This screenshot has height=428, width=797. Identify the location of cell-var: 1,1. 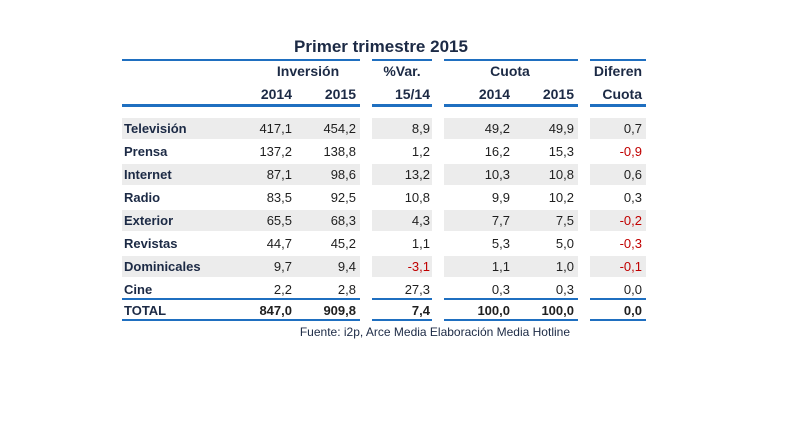
(420, 243).